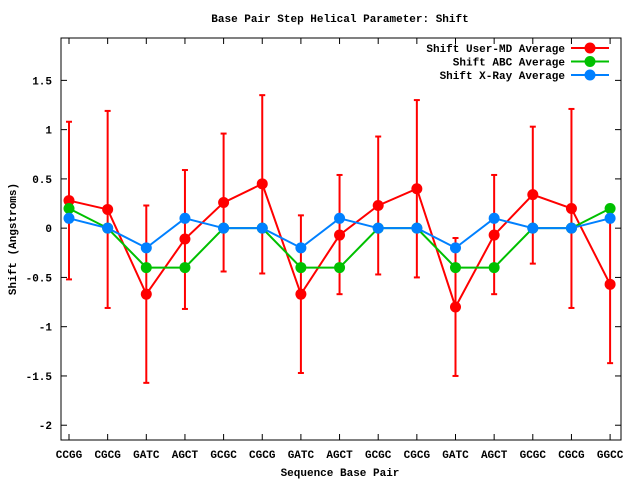  What do you see at coordinates (509, 64) in the screenshot?
I see `legend-label: Shift ABC Average` at bounding box center [509, 64].